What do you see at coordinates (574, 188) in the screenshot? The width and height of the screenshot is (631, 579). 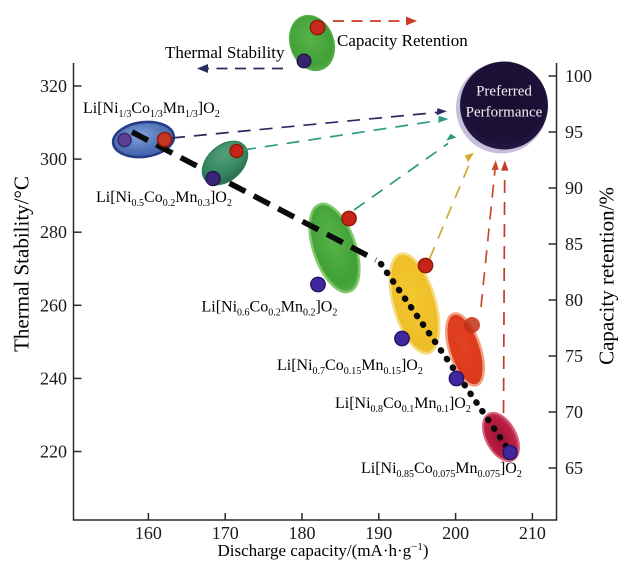 I see `svg-text: 90` at bounding box center [574, 188].